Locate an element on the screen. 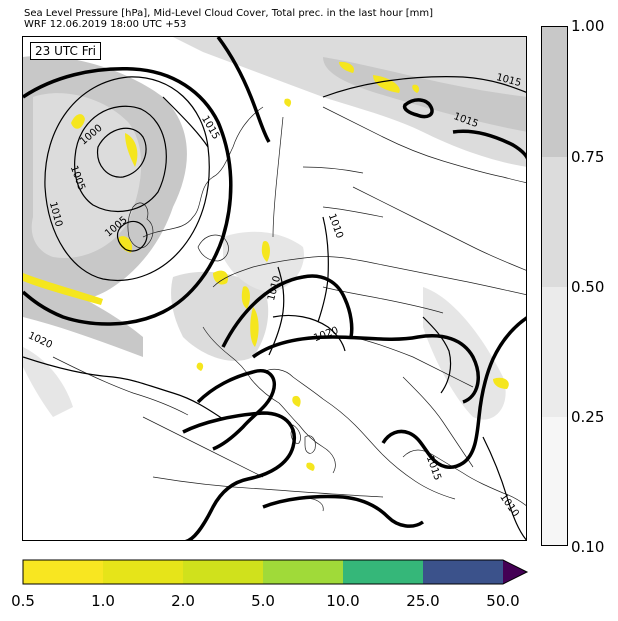 This screenshot has width=618, height=621. precip-tick-label: 50.0 is located at coordinates (503, 601).